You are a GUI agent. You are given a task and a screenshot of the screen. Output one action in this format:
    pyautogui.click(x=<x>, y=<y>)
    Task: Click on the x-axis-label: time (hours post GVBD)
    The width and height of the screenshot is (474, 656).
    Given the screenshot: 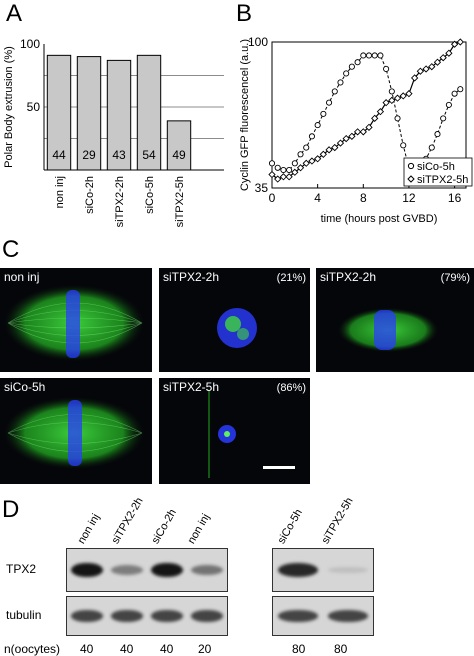 What is the action you would take?
    pyautogui.click(x=379, y=219)
    